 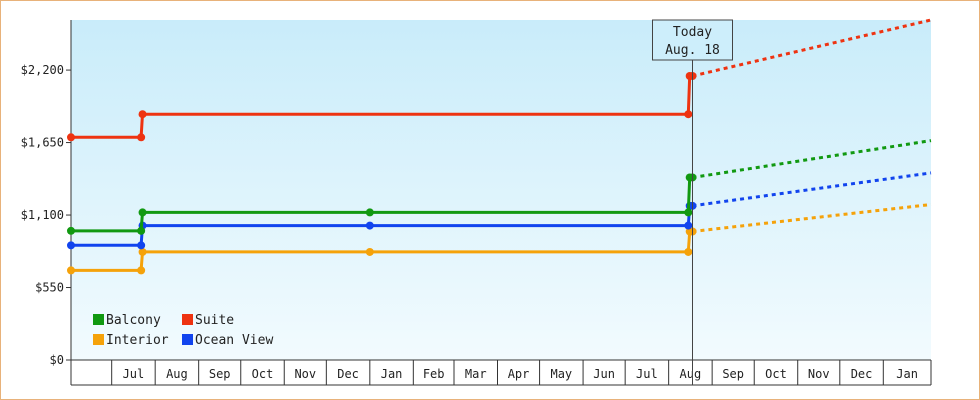 I want to click on legend-swatch-ocean-view, so click(x=187, y=339).